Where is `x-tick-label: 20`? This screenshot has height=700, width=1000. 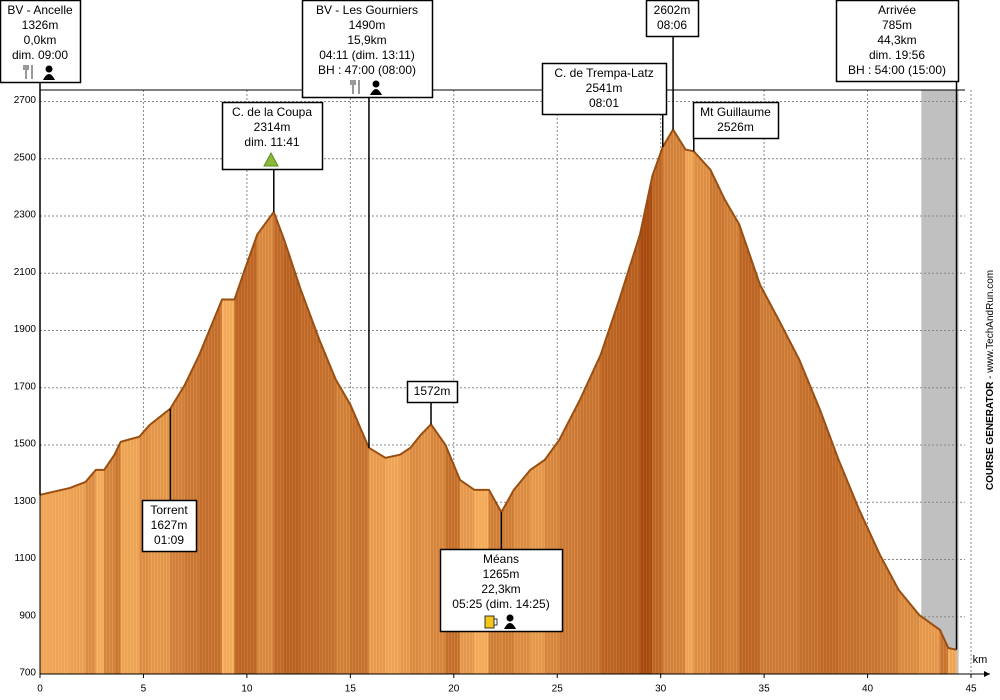
x-tick-label: 20 is located at coordinates (454, 689).